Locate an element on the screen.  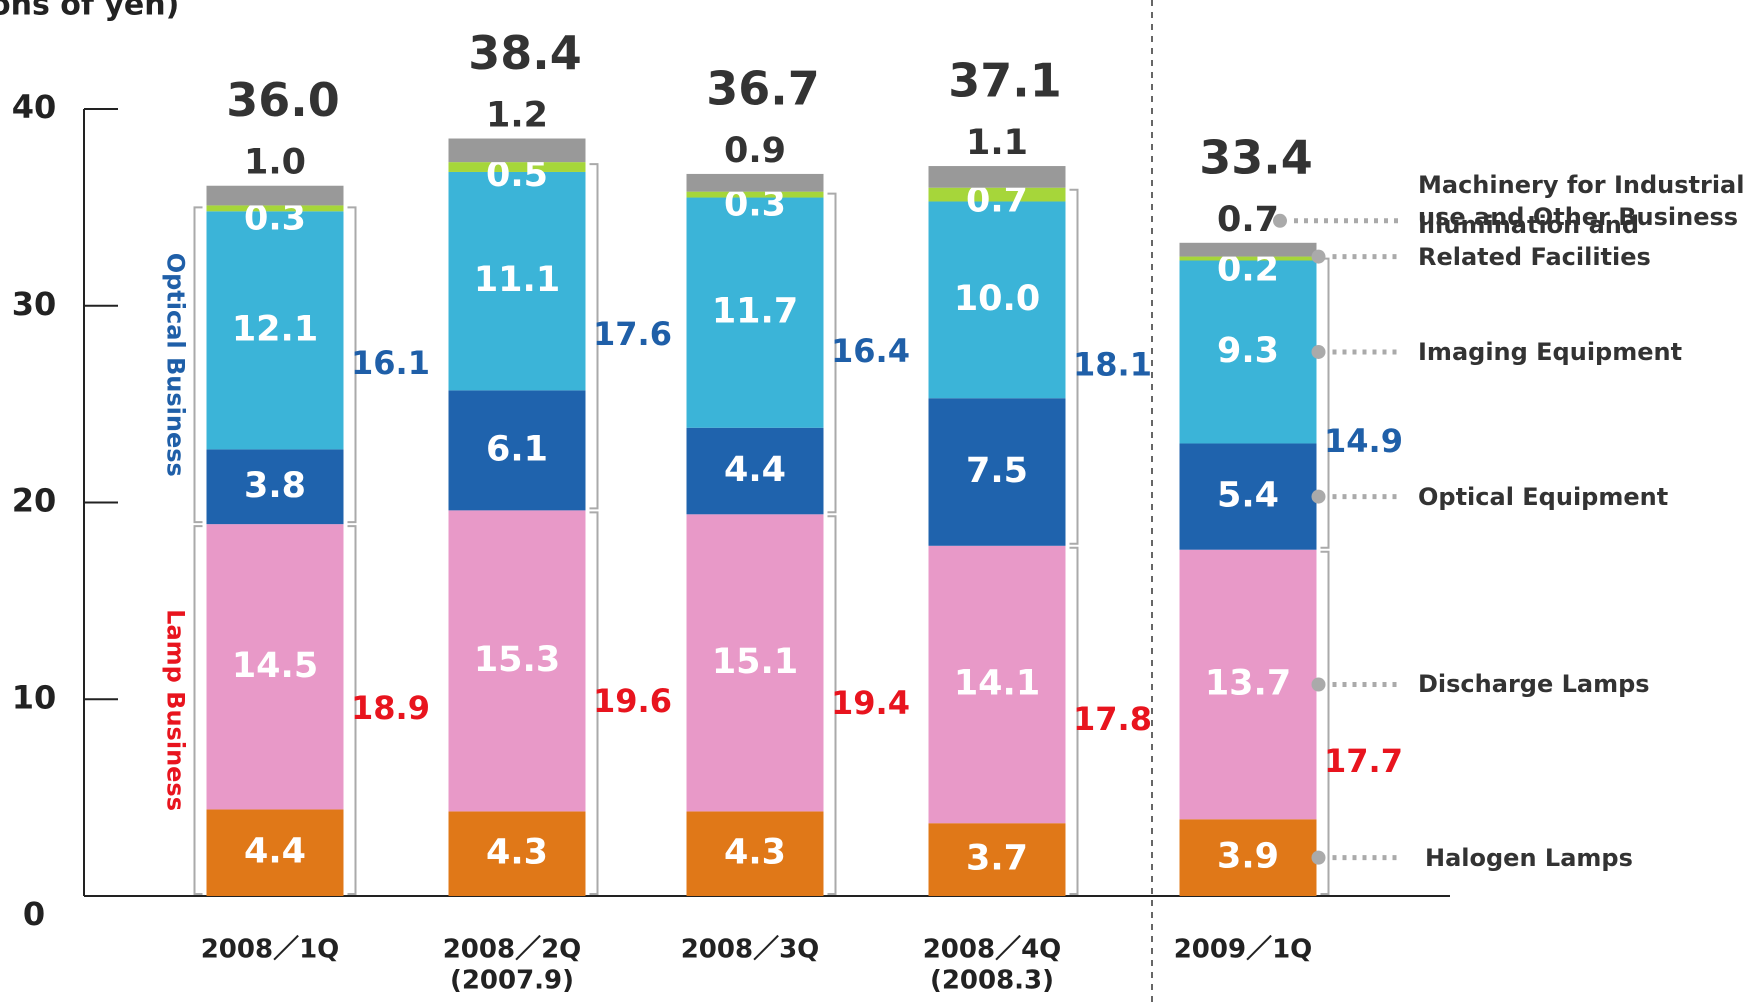
data-label: 0.7 is located at coordinates (1248, 220).